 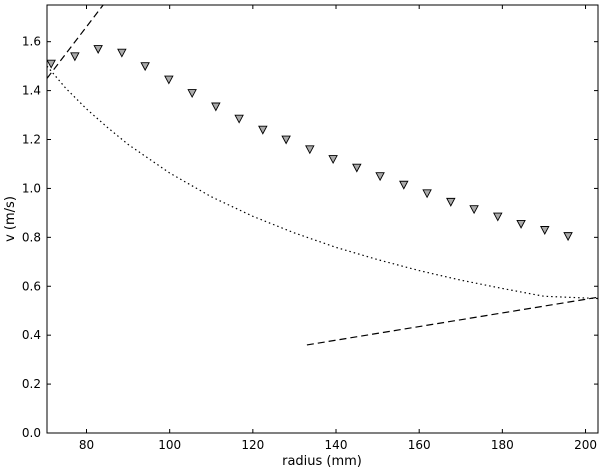 What do you see at coordinates (86, 445) in the screenshot?
I see `x-tick-label: 80` at bounding box center [86, 445].